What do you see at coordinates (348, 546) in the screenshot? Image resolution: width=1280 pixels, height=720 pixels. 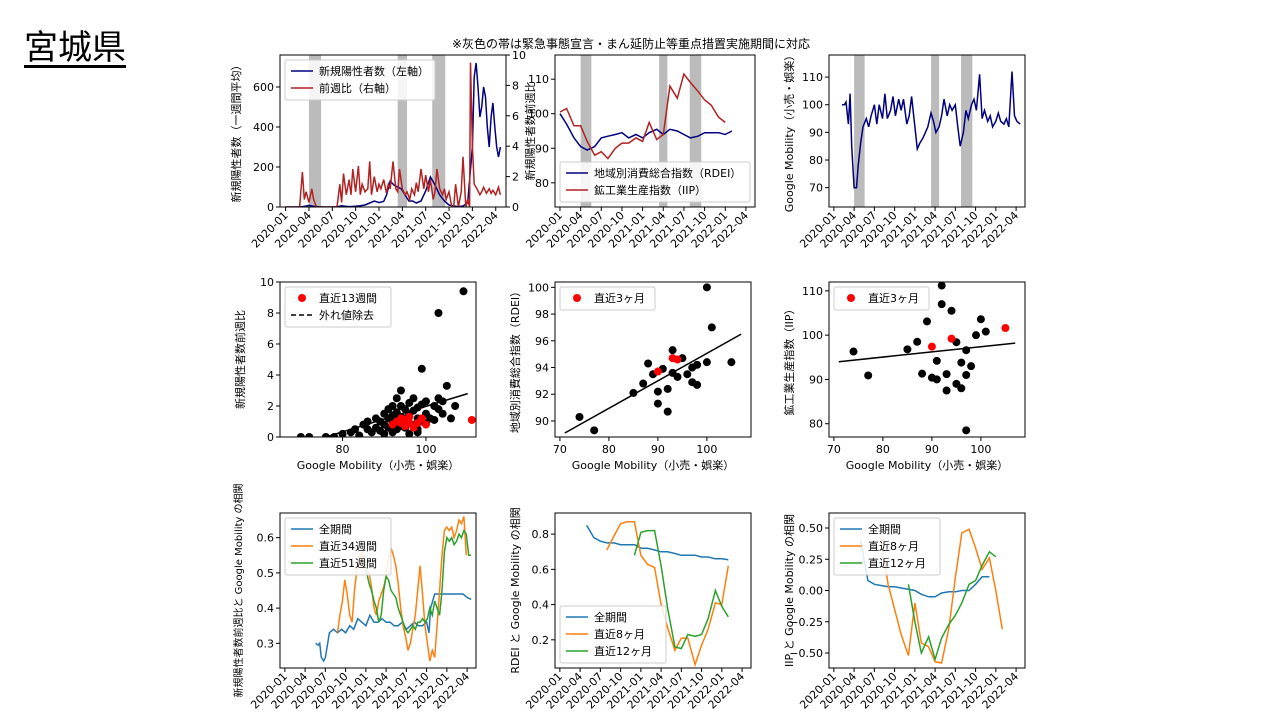 I see `legend-label: 直近34週間` at bounding box center [348, 546].